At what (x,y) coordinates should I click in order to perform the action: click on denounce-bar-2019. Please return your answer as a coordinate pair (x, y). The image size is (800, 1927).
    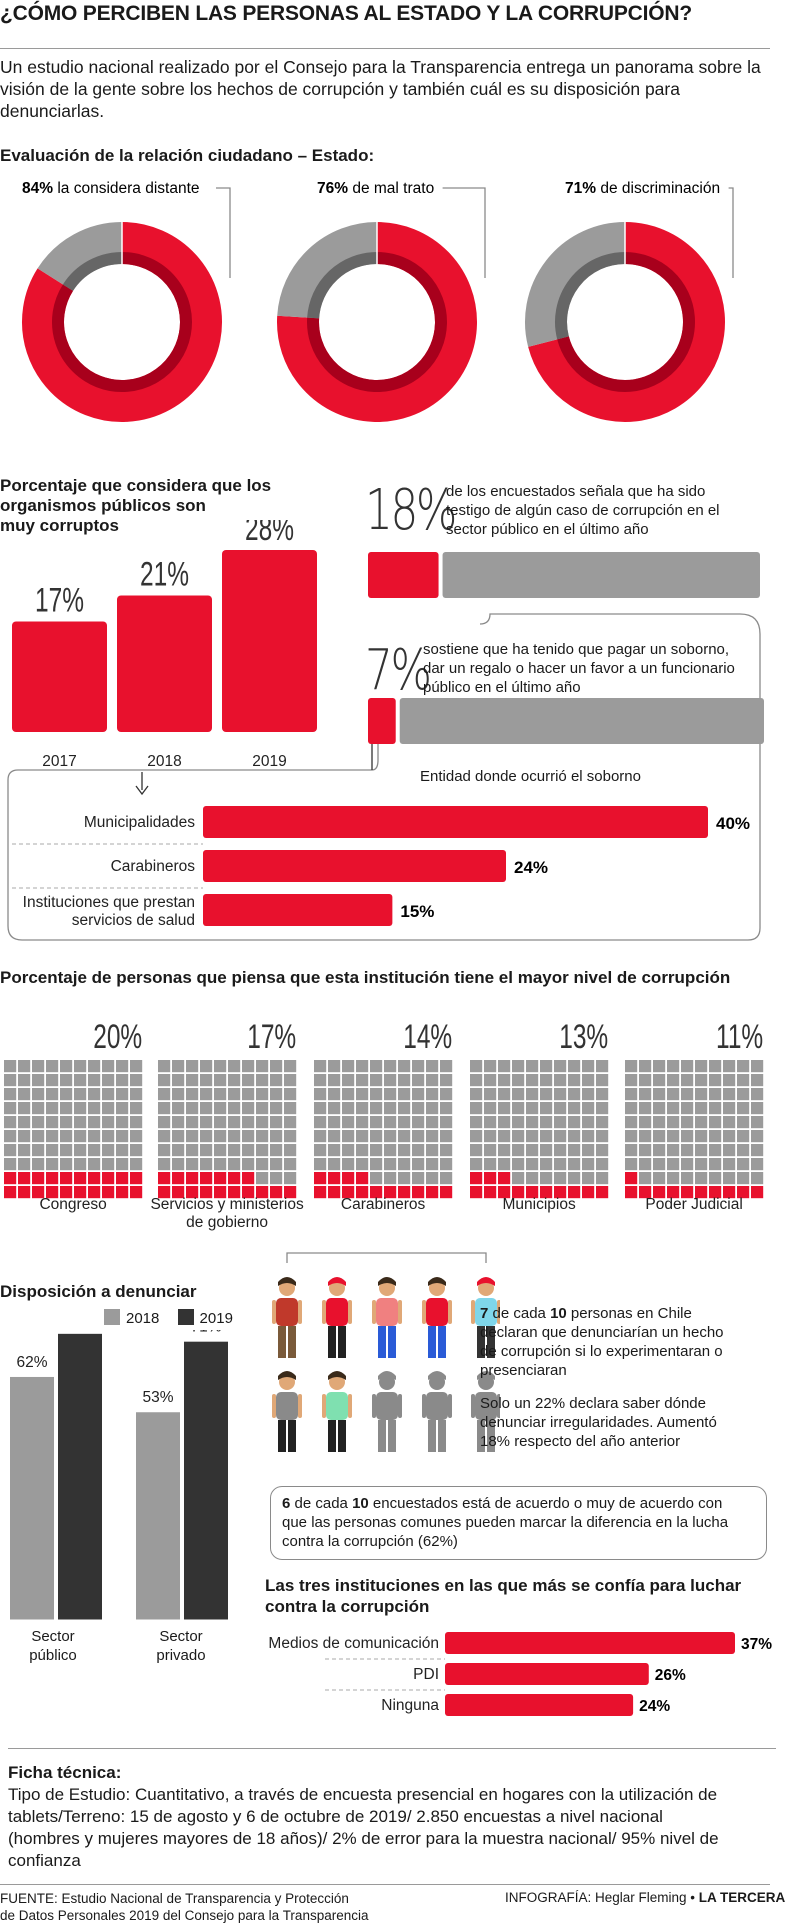
    Looking at the image, I should click on (206, 1480).